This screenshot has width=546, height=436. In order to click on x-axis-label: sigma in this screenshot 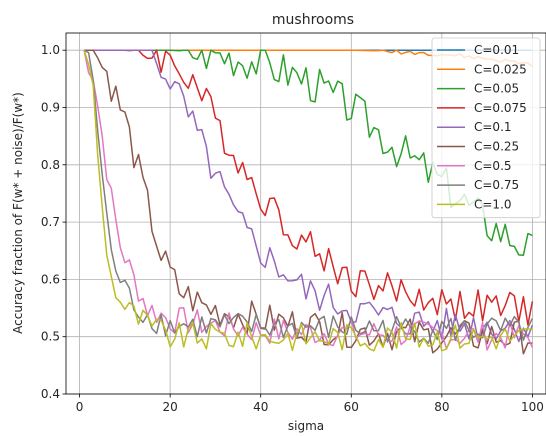, I will do `click(306, 426)`.